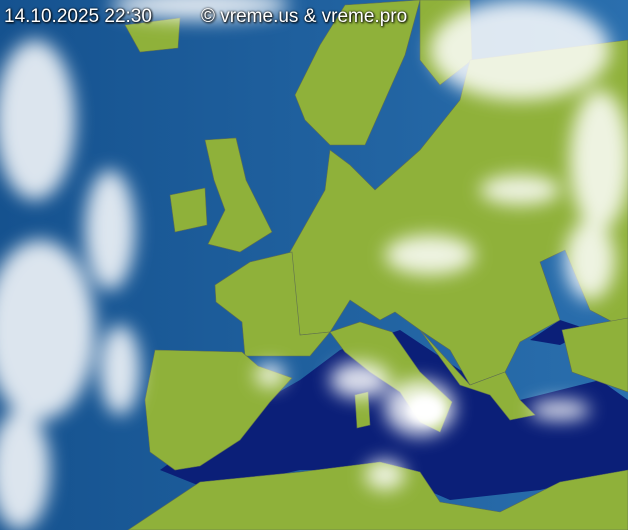  What do you see at coordinates (594, 355) in the screenshot?
I see `turkey` at bounding box center [594, 355].